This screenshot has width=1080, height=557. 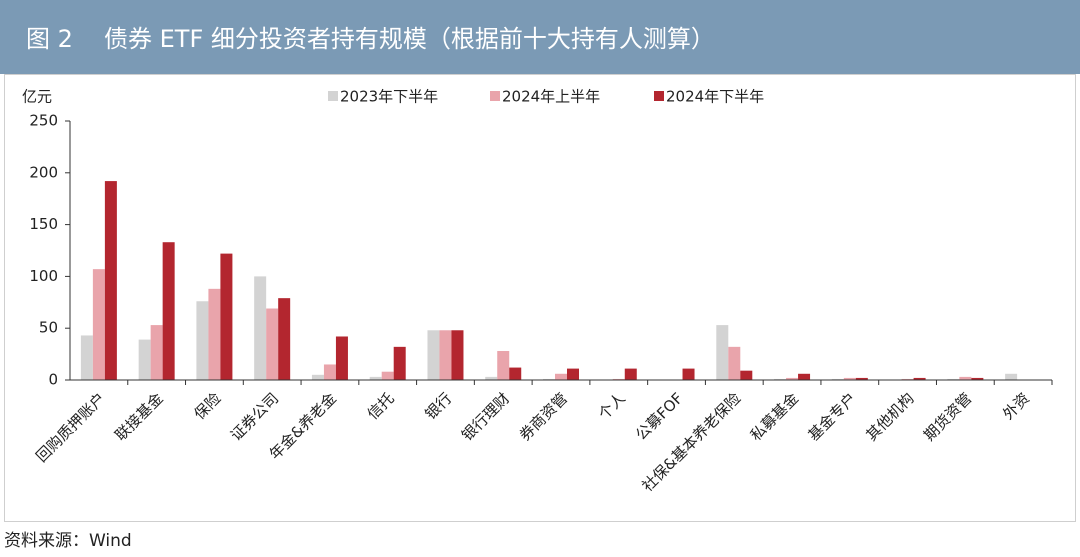 What do you see at coordinates (715, 97) in the screenshot?
I see `legend-label: 2024年下半年` at bounding box center [715, 97].